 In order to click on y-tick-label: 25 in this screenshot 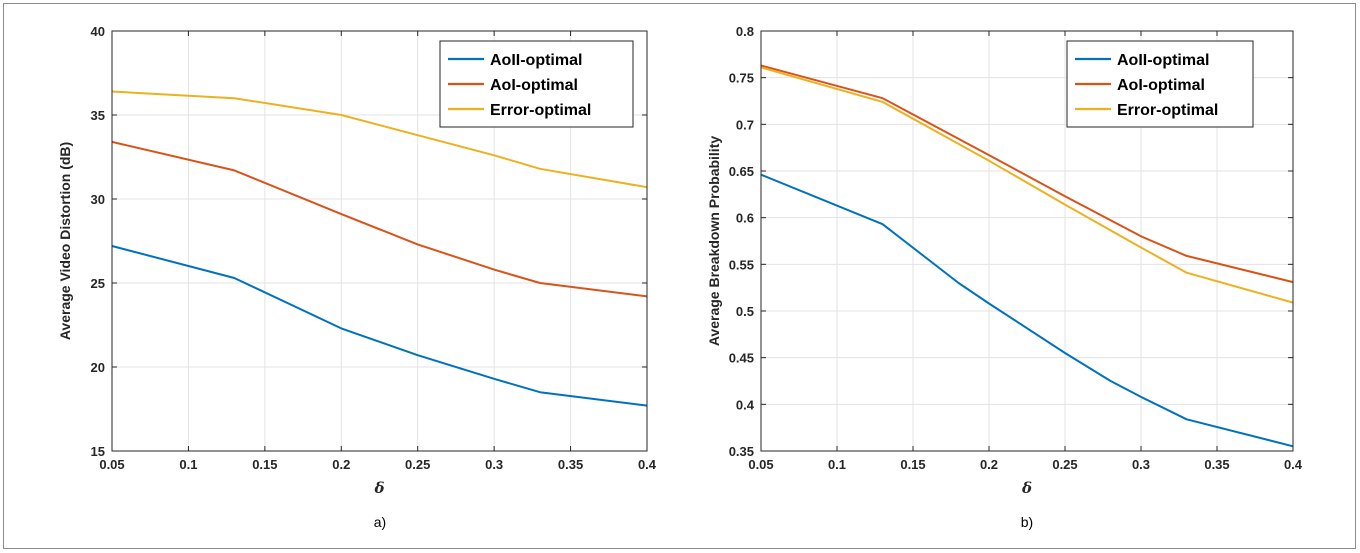, I will do `click(98, 283)`.